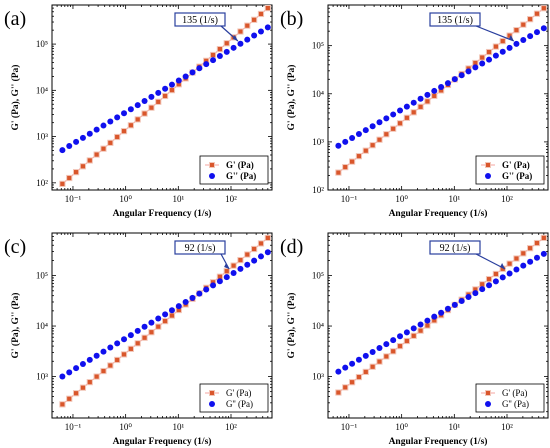 This screenshot has height=448, width=550. What do you see at coordinates (318, 94) in the screenshot?
I see `y-tick-label: 10⁴` at bounding box center [318, 94].